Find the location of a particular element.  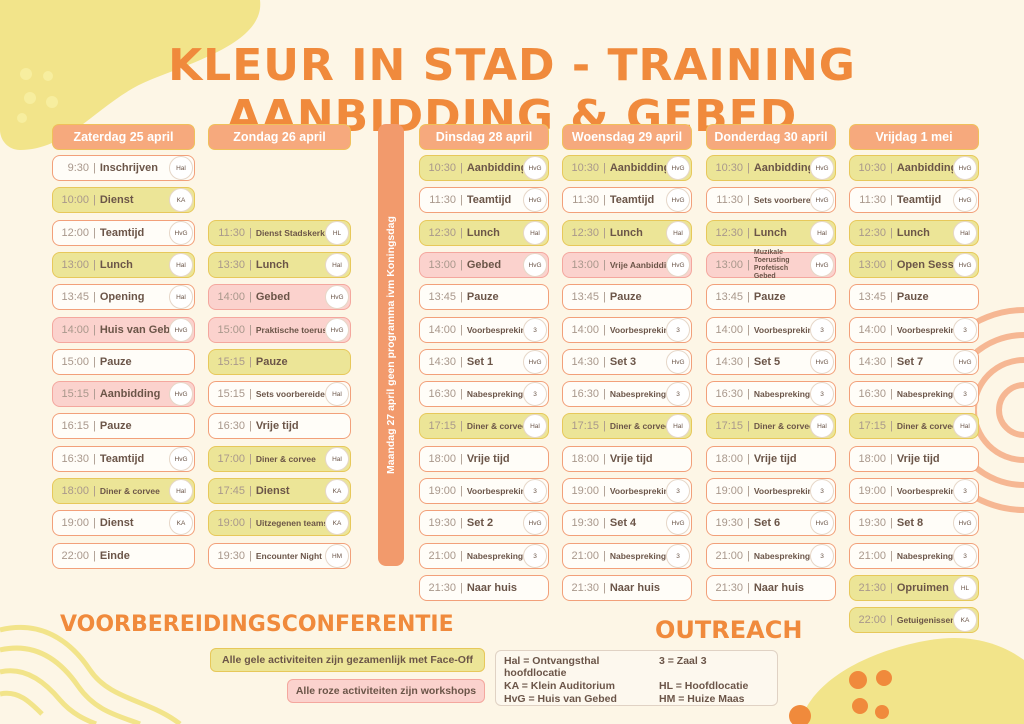

decorative-arcs-right is located at coordinates (999, 410).